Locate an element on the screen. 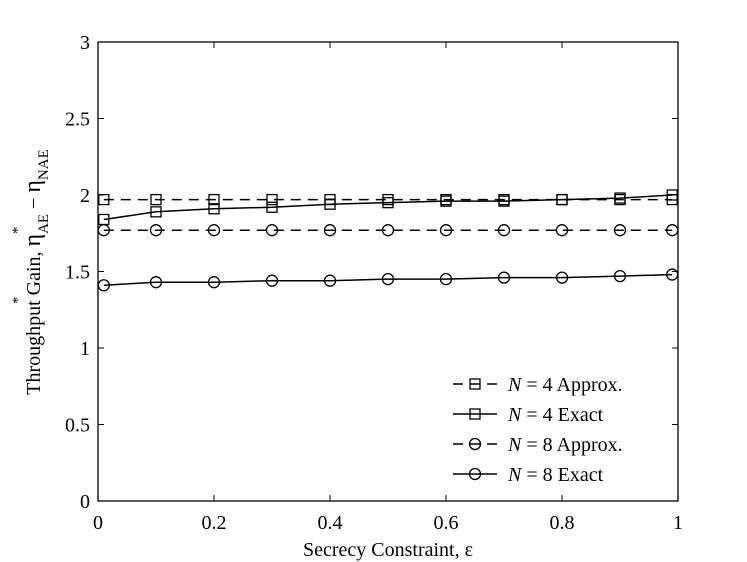 This screenshot has width=747, height=562. x-tick-label: 1 is located at coordinates (678, 523).